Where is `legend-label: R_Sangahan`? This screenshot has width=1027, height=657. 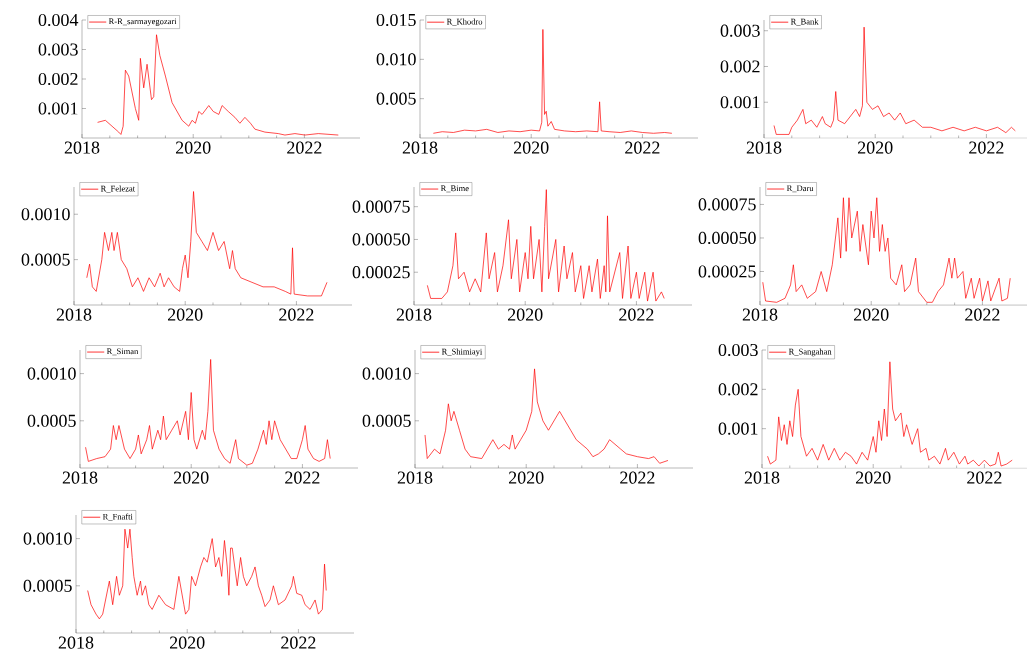
legend-label: R_Sangahan is located at coordinates (810, 352).